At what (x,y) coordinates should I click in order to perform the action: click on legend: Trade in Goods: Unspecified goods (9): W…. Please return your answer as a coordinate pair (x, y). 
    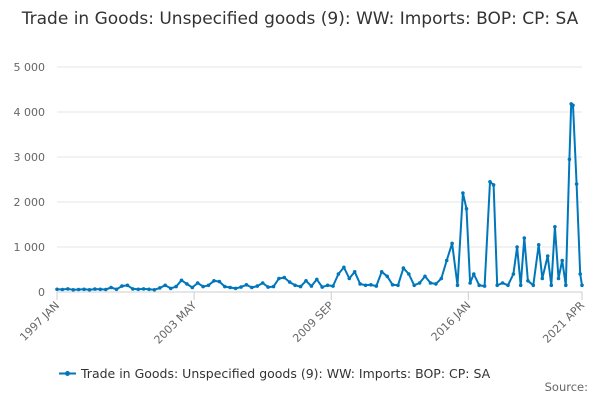
    Looking at the image, I should click on (275, 373).